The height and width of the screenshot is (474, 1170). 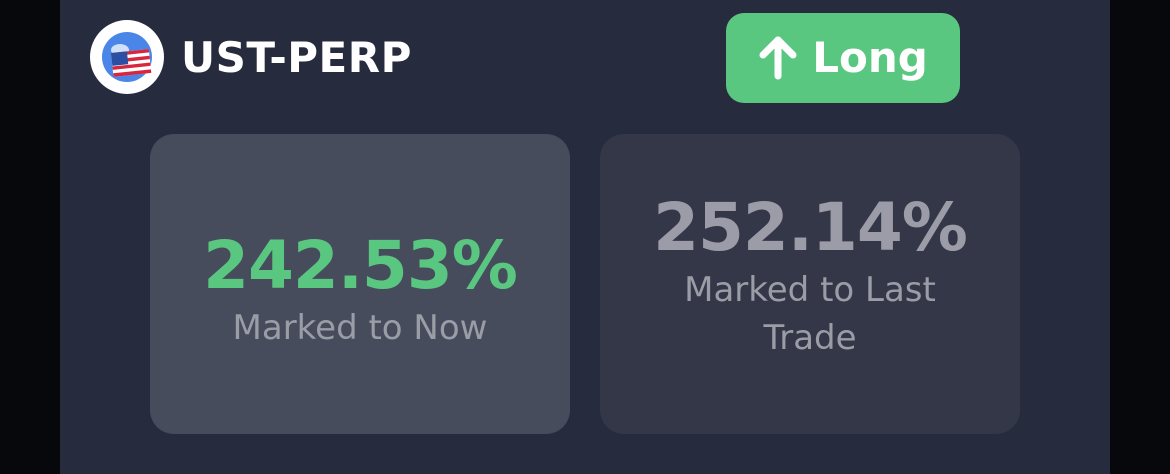 What do you see at coordinates (810, 227) in the screenshot?
I see `marked-to-last-trade-value: 252.14%` at bounding box center [810, 227].